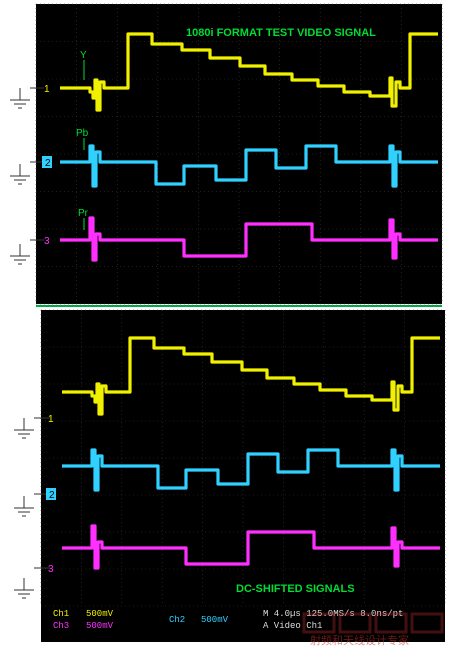 This screenshot has width=454, height=649. What do you see at coordinates (100, 626) in the screenshot?
I see `ch3-scale: 500mV` at bounding box center [100, 626].